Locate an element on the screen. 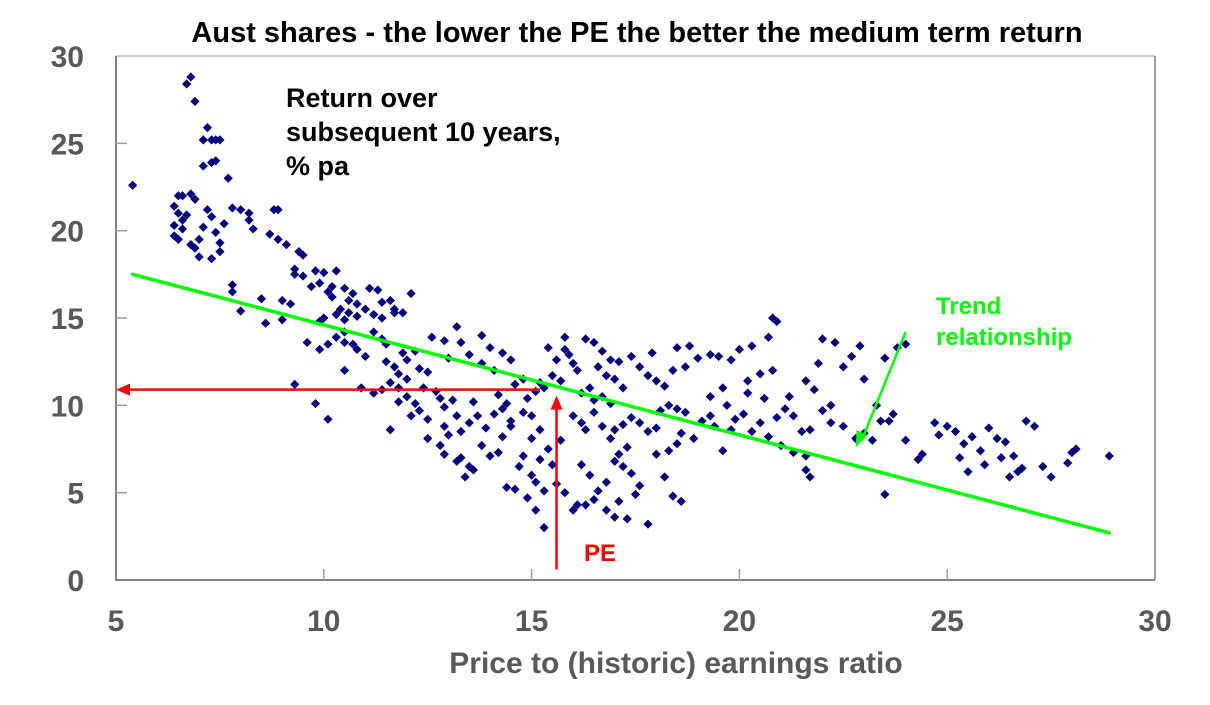 The width and height of the screenshot is (1210, 705). trend-pointer-arrowhead is located at coordinates (861, 439).